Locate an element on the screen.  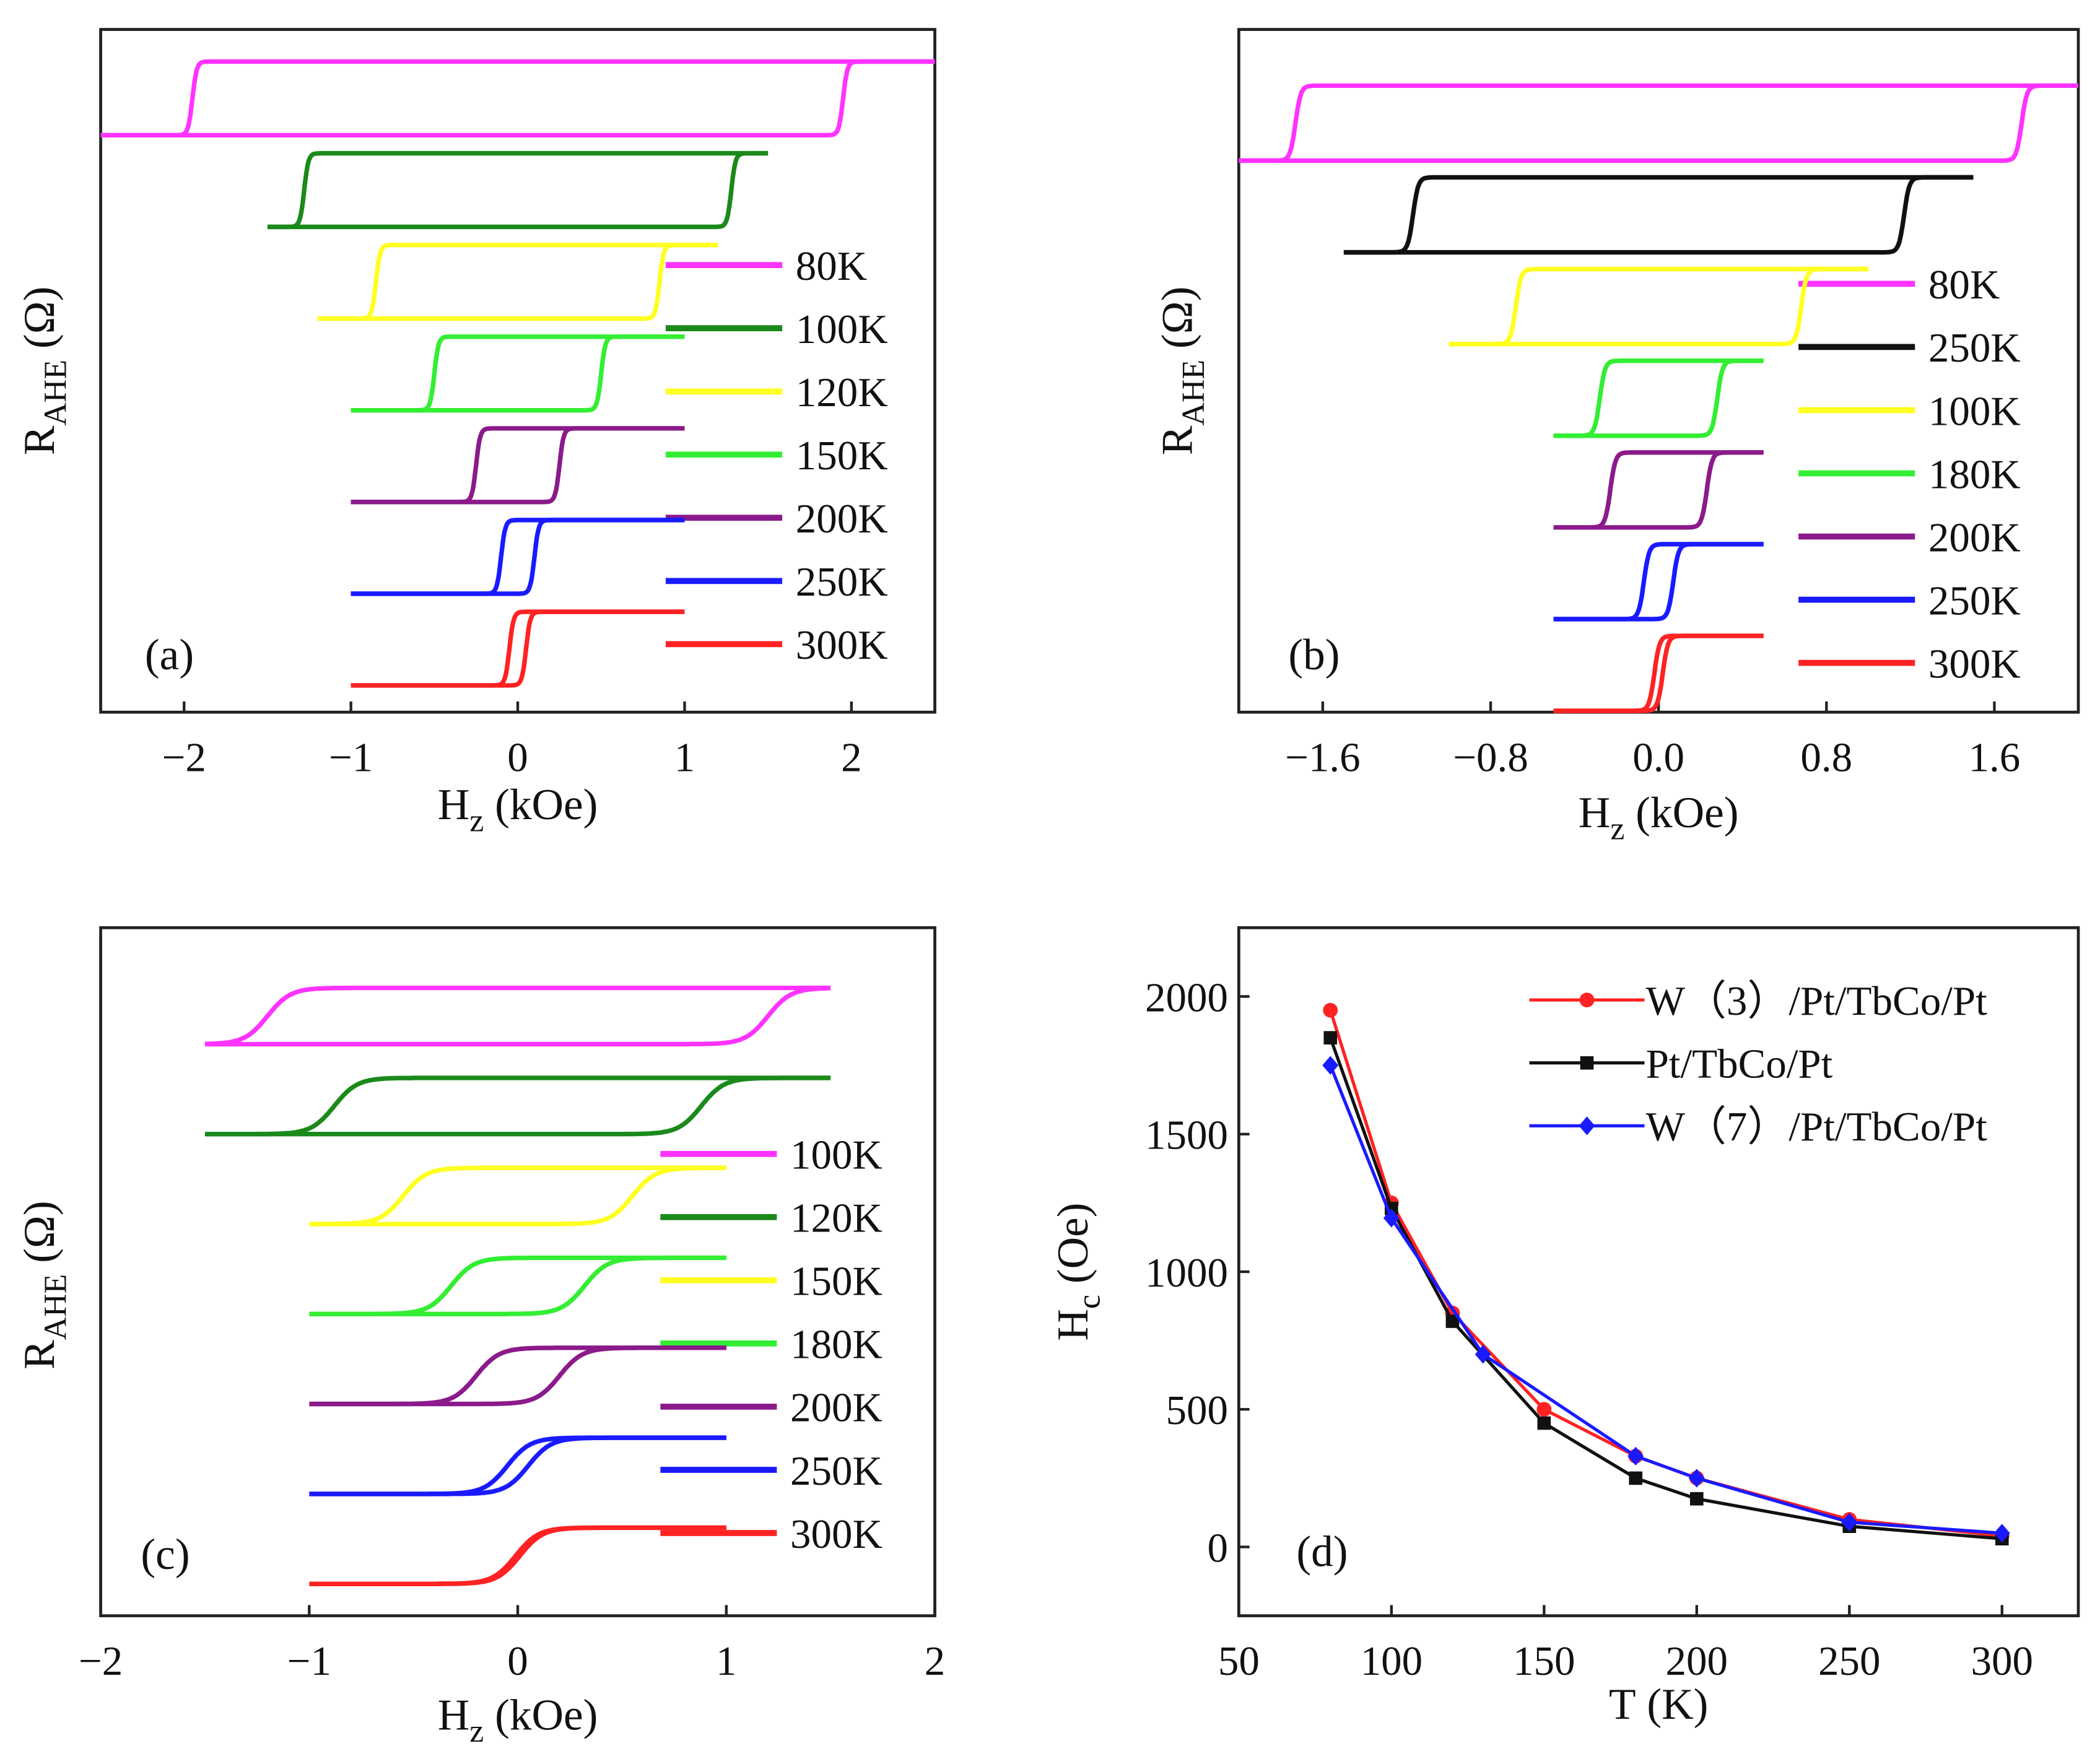
x-tick-label: 150 is located at coordinates (1544, 1661).